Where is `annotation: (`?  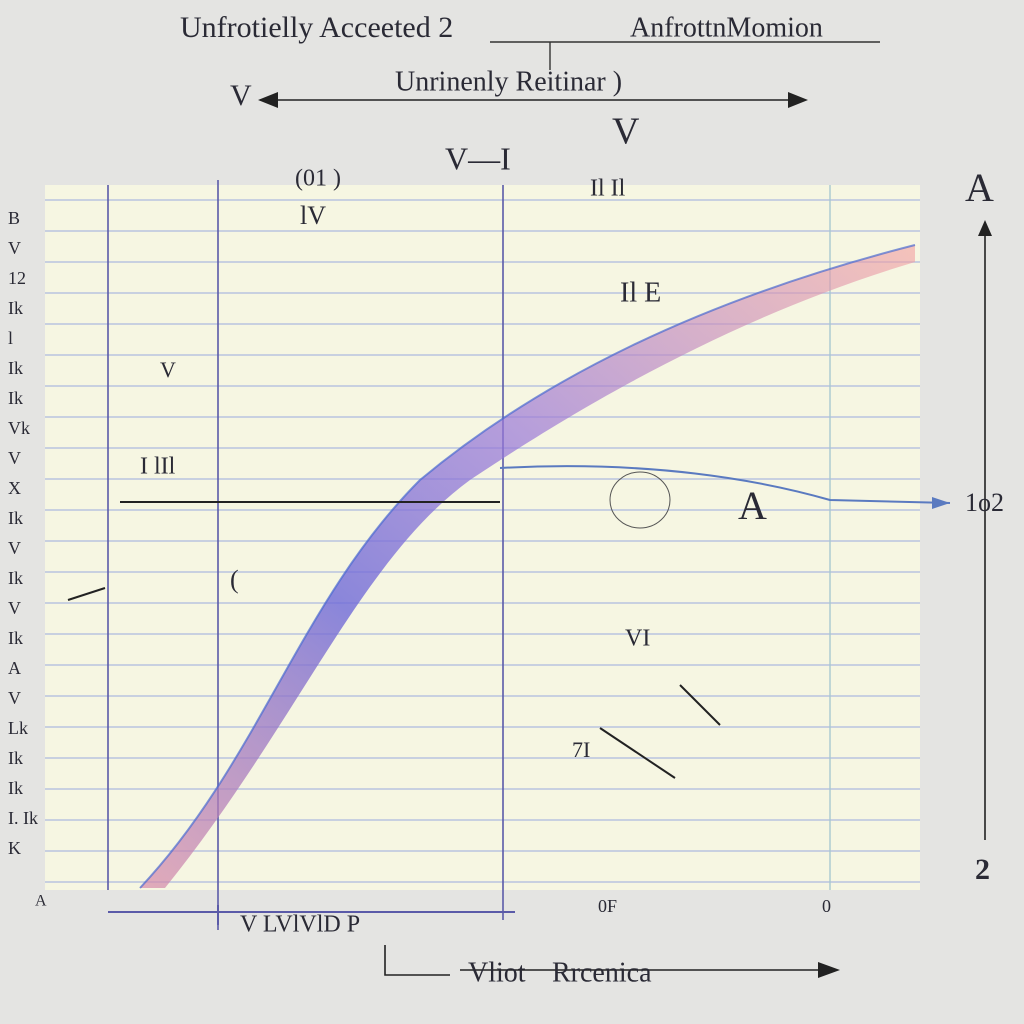
annotation: ( is located at coordinates (234, 579).